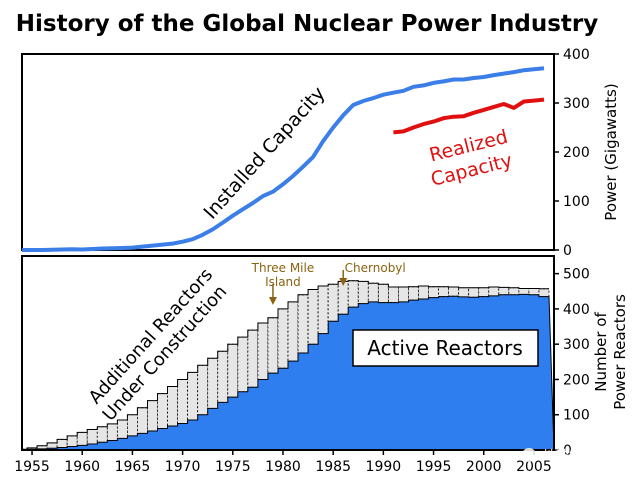 The width and height of the screenshot is (641, 484). What do you see at coordinates (529, 455) in the screenshot?
I see `watermark-icon` at bounding box center [529, 455].